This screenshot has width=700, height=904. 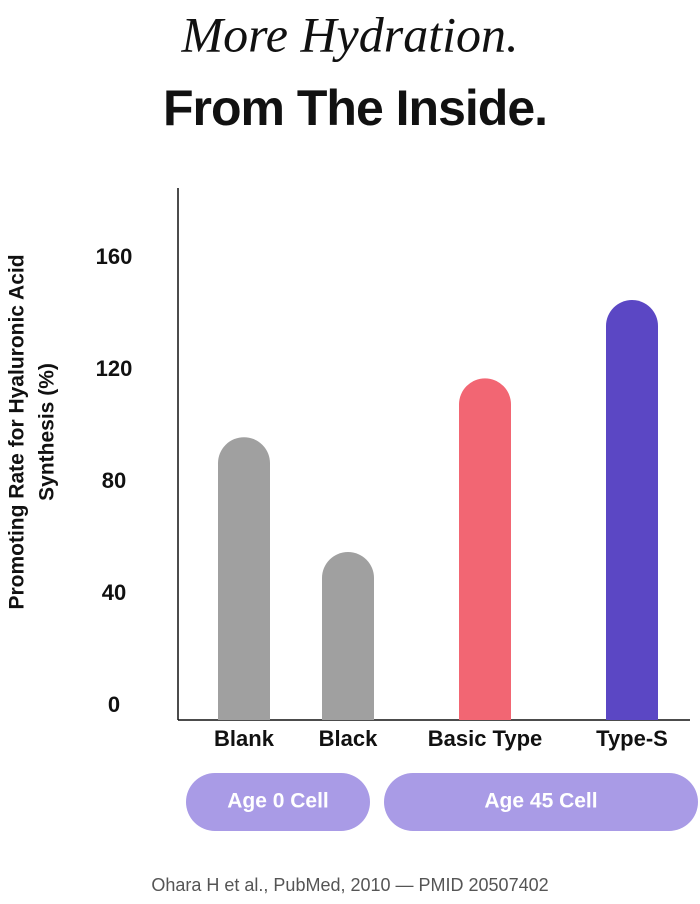 I want to click on y-axis-label: Promoting Rate for Hyaluronic Acid, so click(x=17, y=431).